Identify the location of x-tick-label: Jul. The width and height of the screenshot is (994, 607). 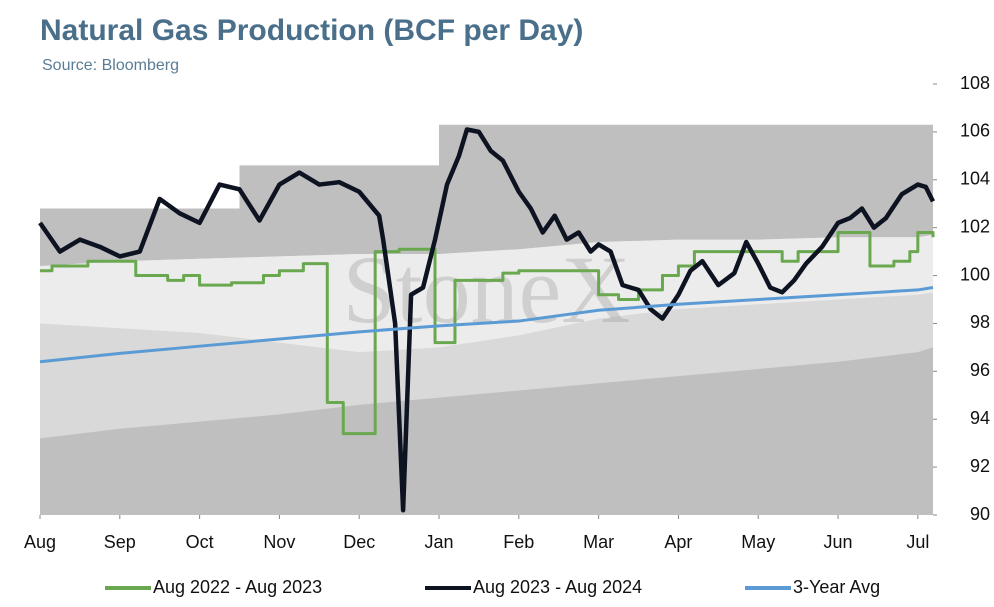
(917, 542).